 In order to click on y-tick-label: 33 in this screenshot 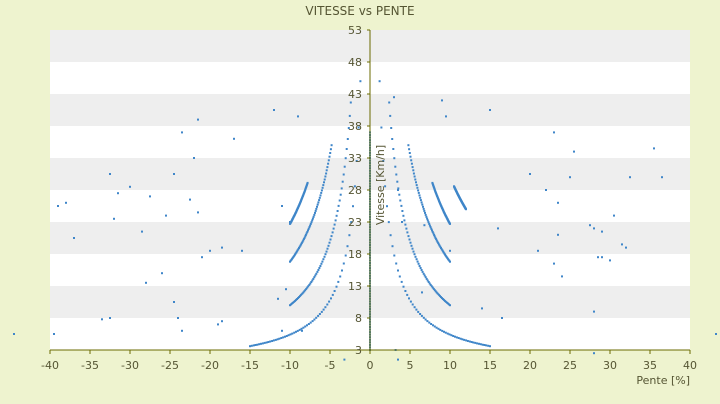, I will do `click(355, 158)`.